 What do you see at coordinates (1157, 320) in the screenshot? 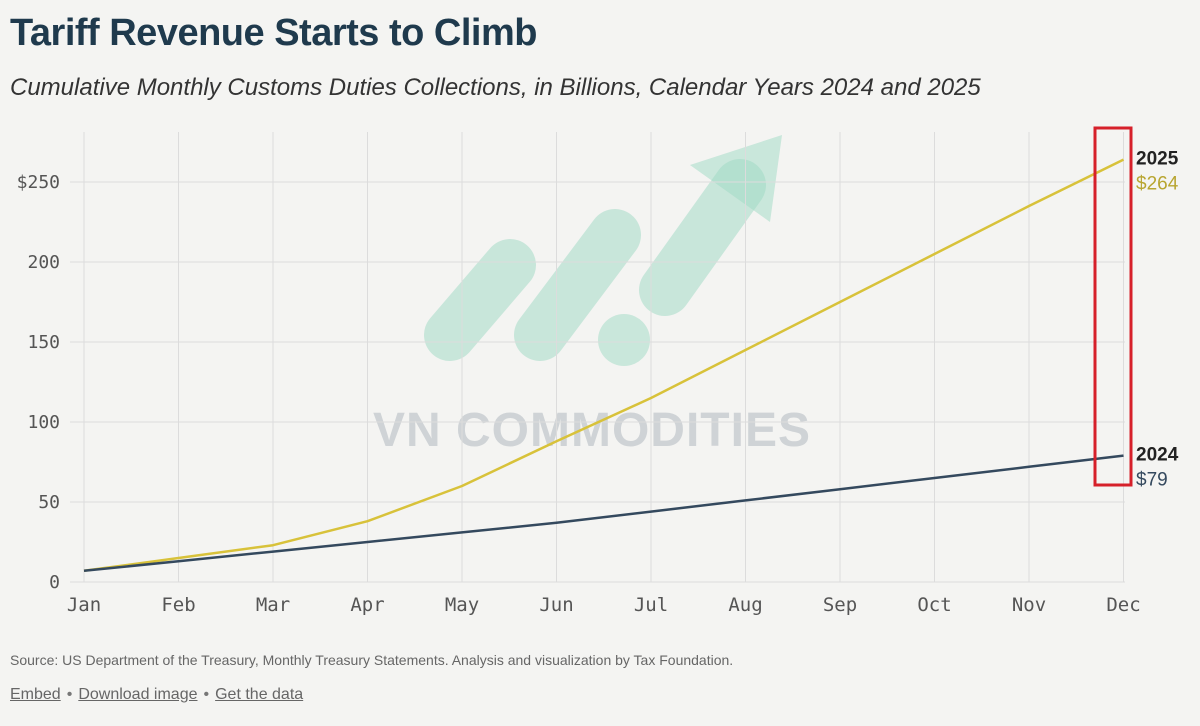
I see `end-labels: 2025 $264 2024 $79` at bounding box center [1157, 320].